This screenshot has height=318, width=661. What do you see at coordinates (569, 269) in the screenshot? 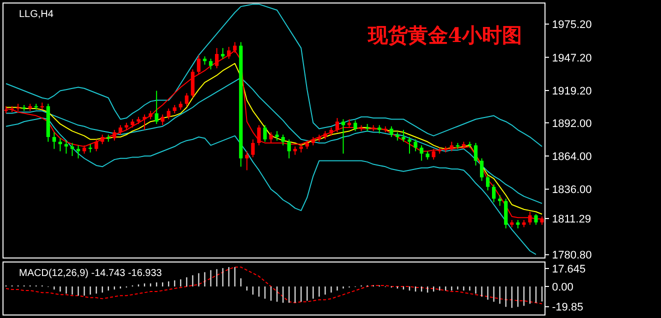
I see `y-tick-label: 17.645` at bounding box center [569, 269].